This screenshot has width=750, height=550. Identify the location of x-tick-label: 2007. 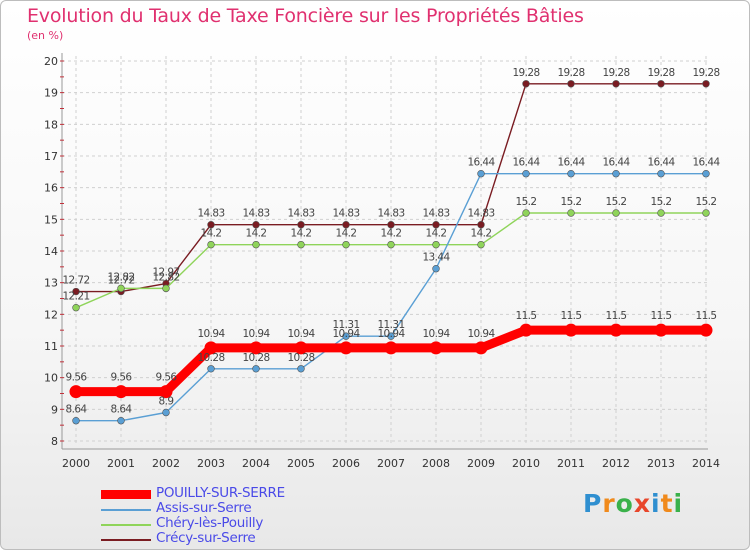
(391, 463).